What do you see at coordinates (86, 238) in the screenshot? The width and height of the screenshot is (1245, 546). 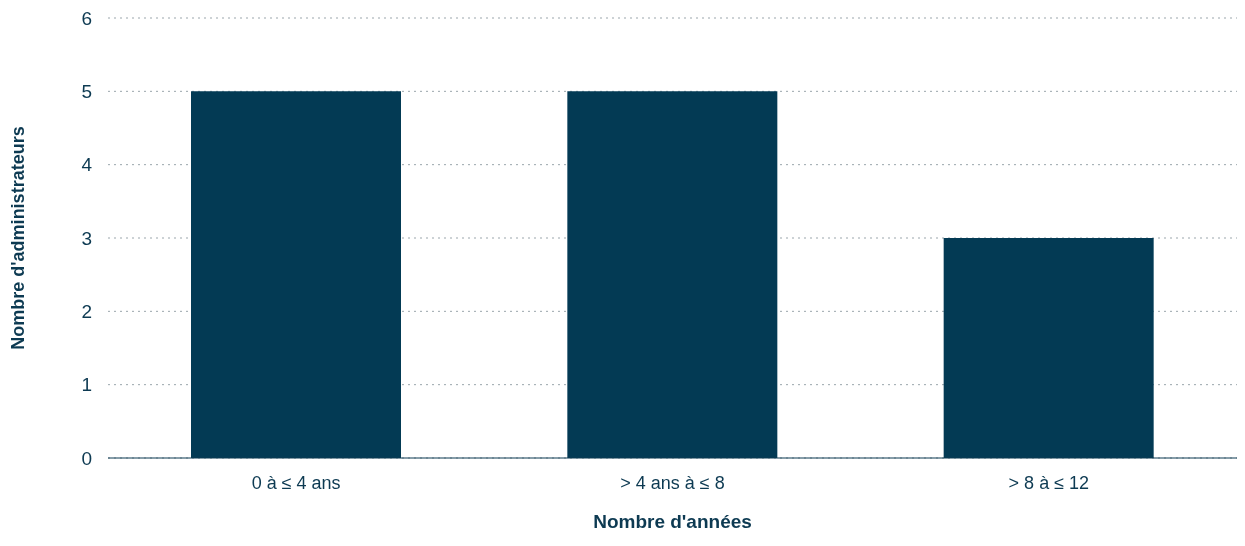 I see `y-tick-label: 3` at bounding box center [86, 238].